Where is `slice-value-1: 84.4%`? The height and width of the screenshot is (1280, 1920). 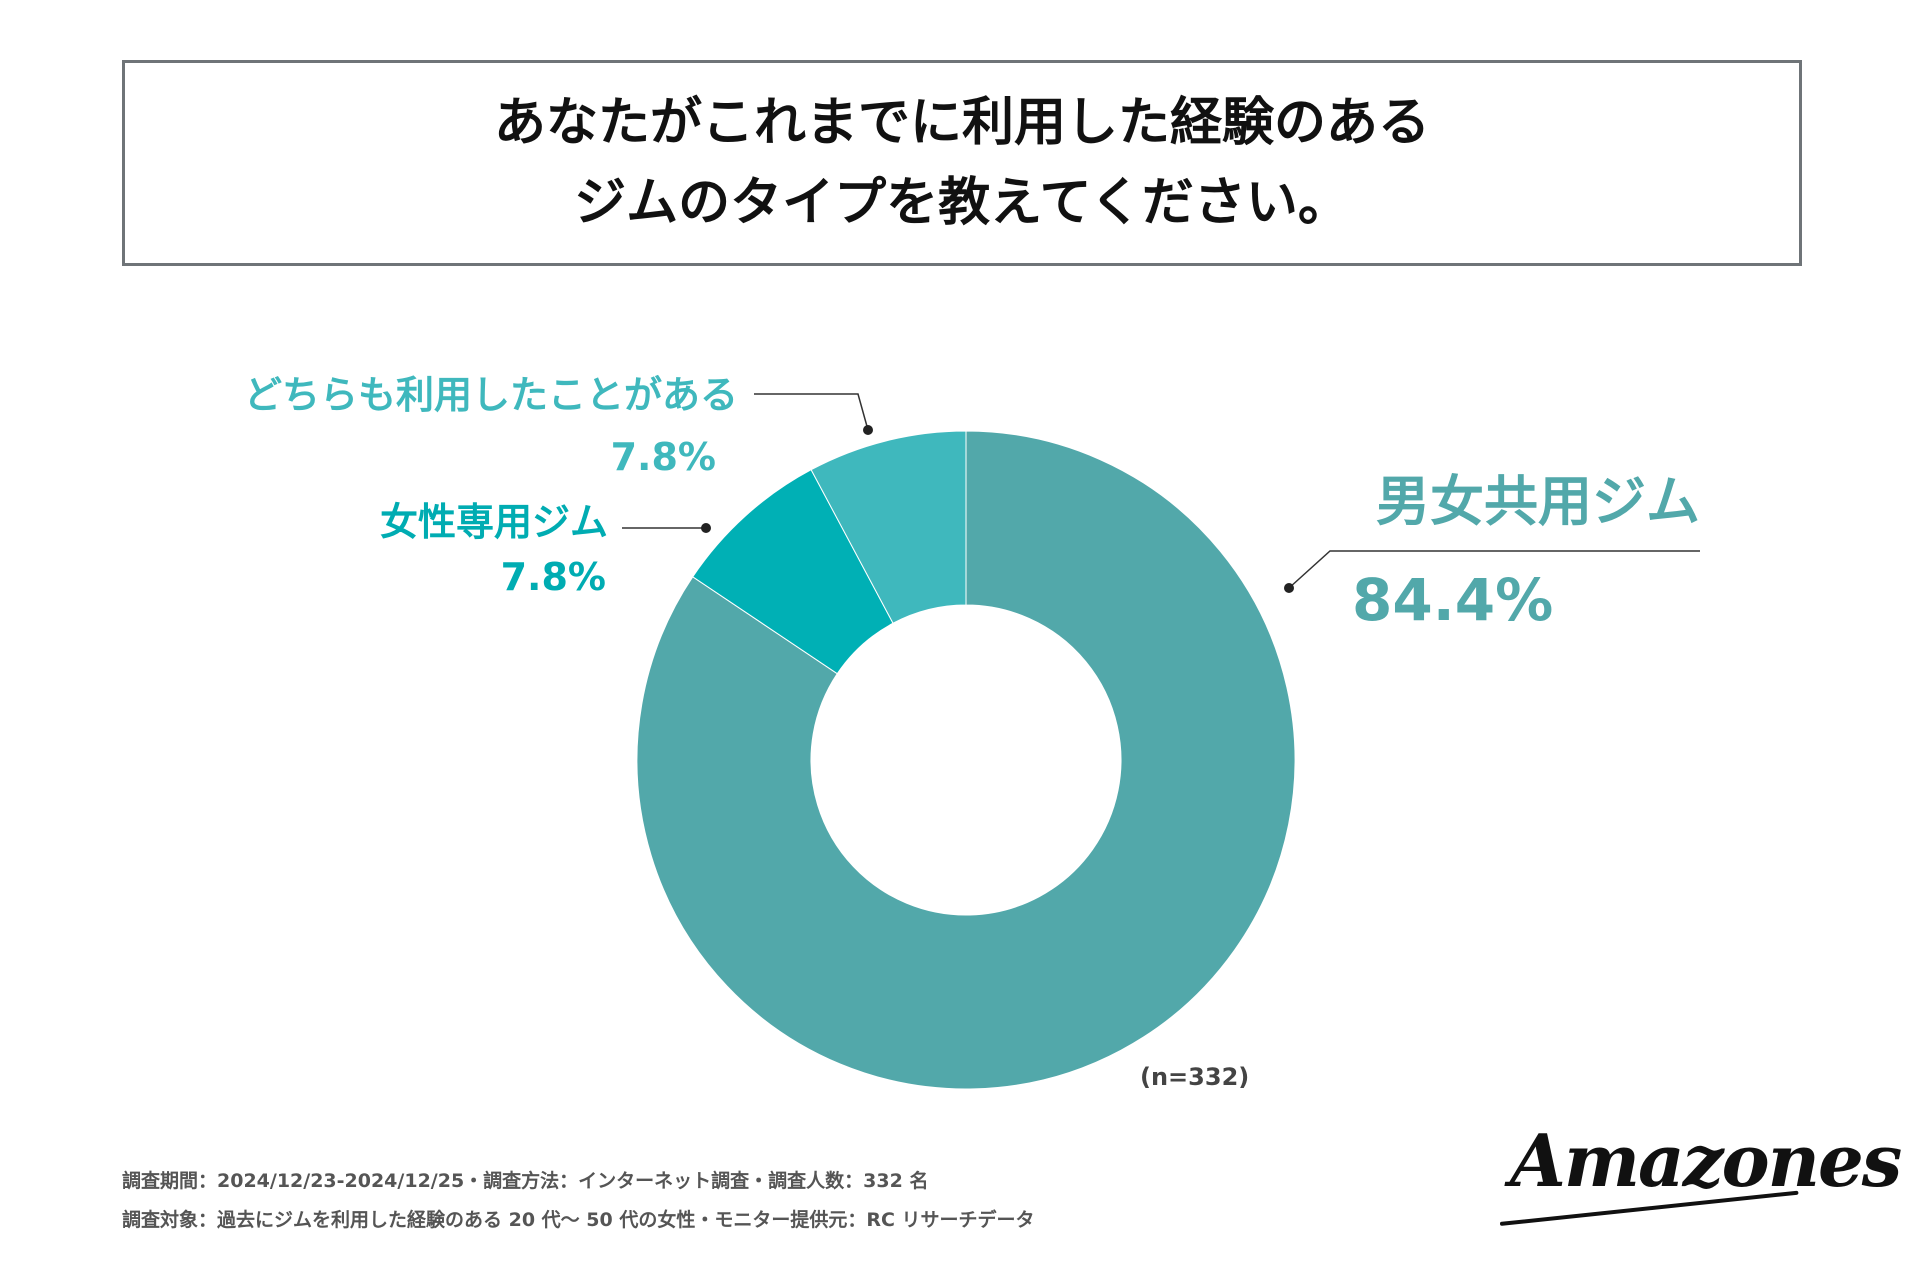
slice-value-1: 84.4% is located at coordinates (1452, 600).